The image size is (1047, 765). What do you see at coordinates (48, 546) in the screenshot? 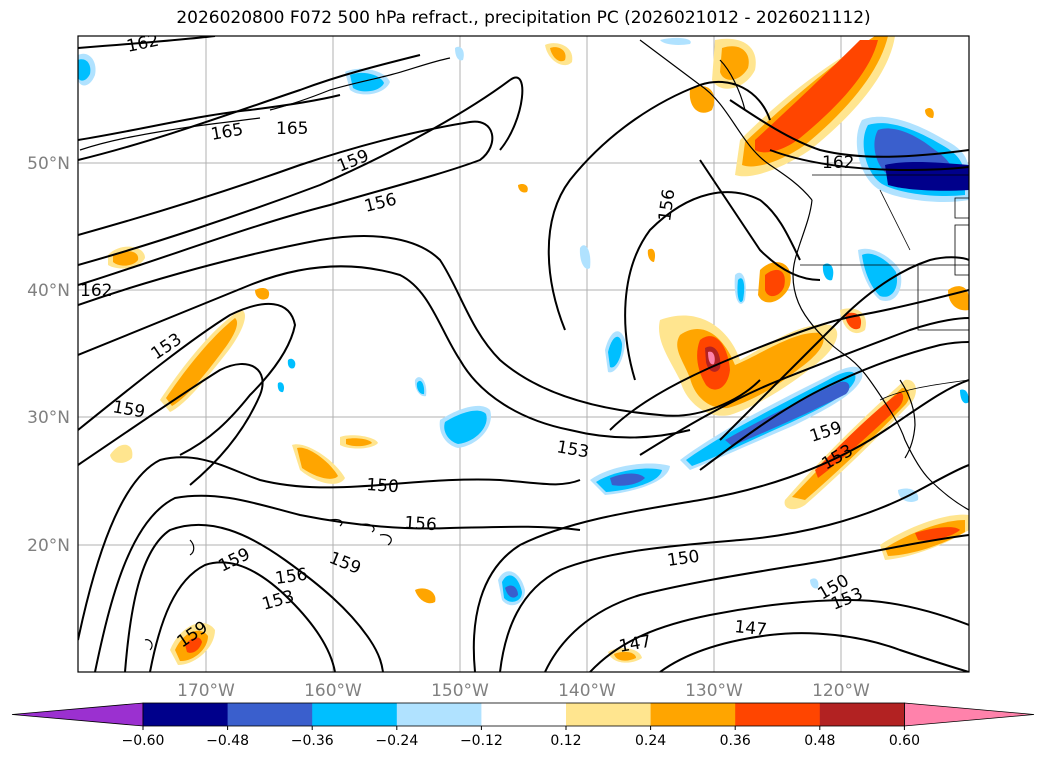
I see `lat-label-20n: 20°N` at bounding box center [48, 546].